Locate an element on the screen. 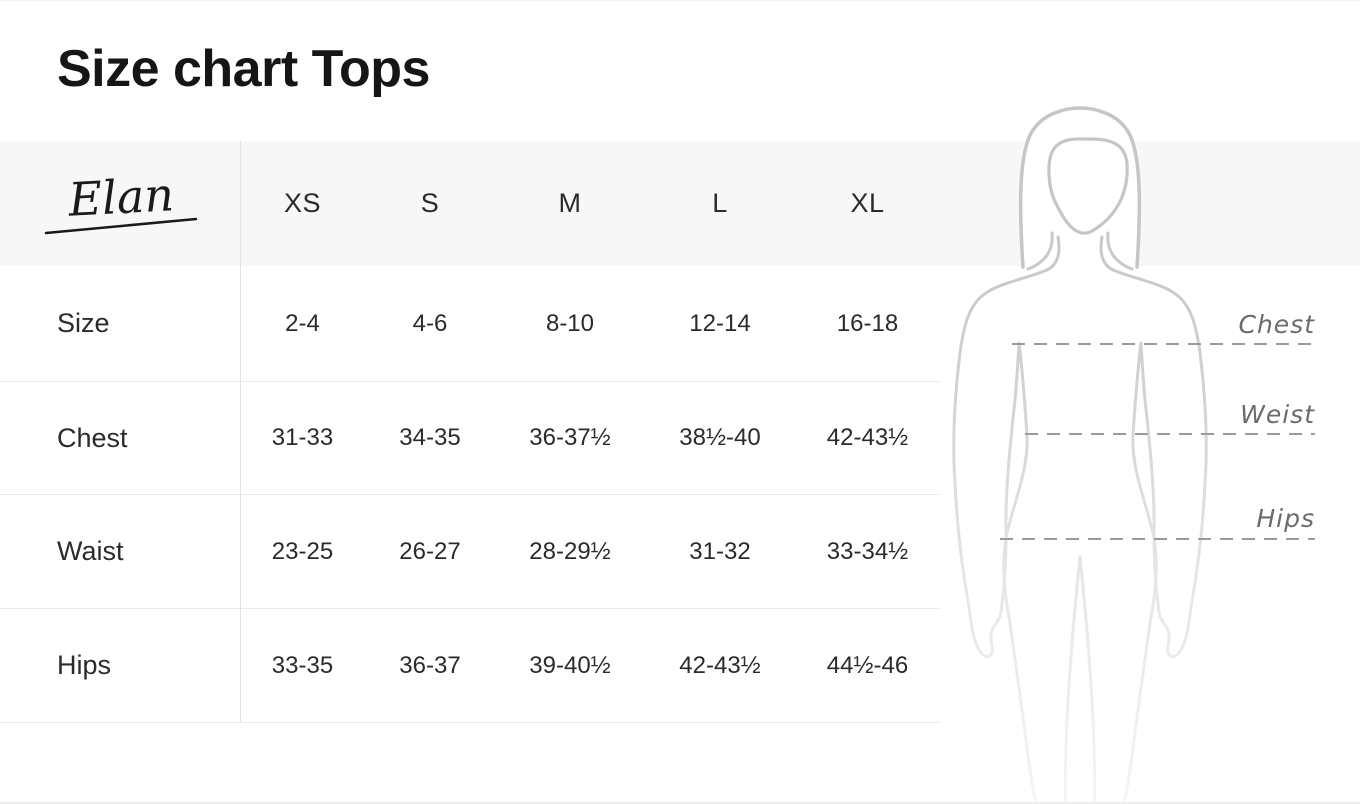 This screenshot has width=1360, height=804. measurement-cell-hips-xs: 33-35 is located at coordinates (302, 666).